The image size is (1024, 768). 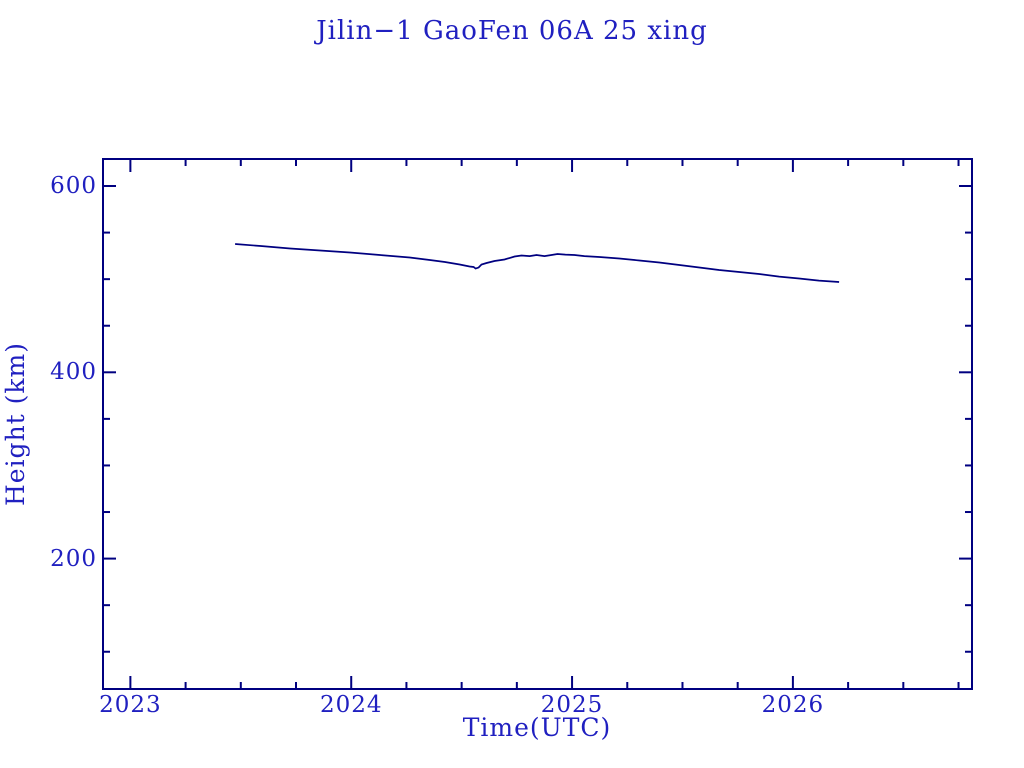 What do you see at coordinates (537, 263) in the screenshot?
I see `height-series-line` at bounding box center [537, 263].